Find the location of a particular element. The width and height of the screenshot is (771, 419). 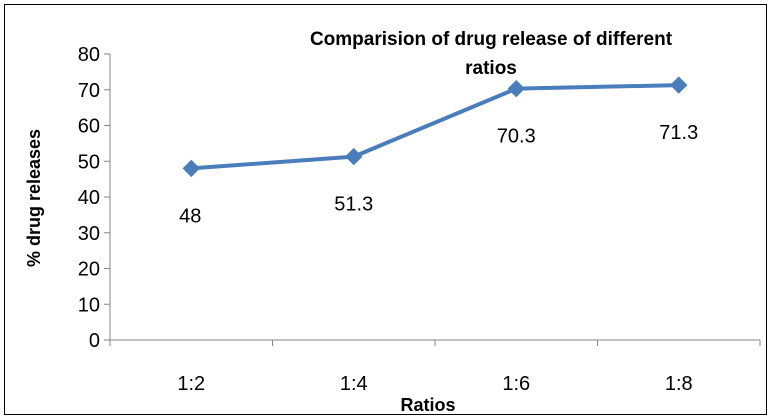

y-axis-title: % drug releases is located at coordinates (34, 198).